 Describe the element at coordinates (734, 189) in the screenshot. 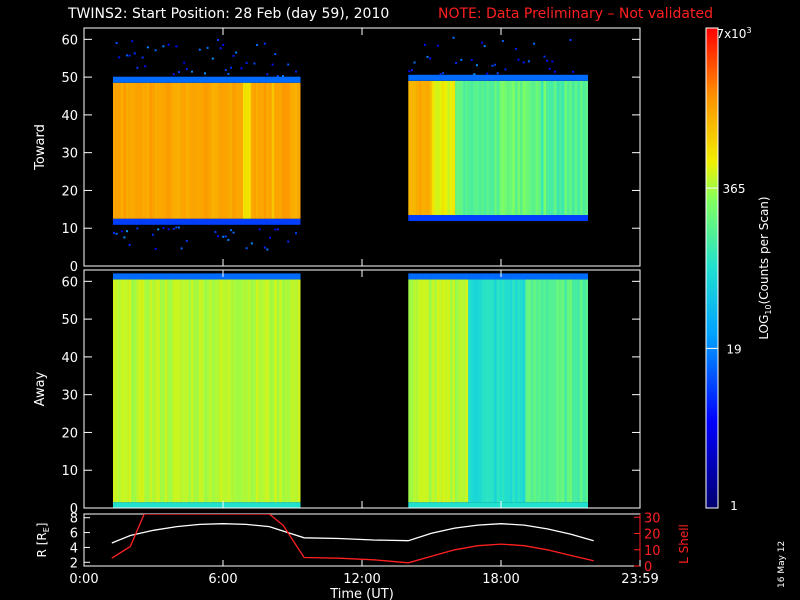

I see `colorbar-tick-label: 365` at that location.